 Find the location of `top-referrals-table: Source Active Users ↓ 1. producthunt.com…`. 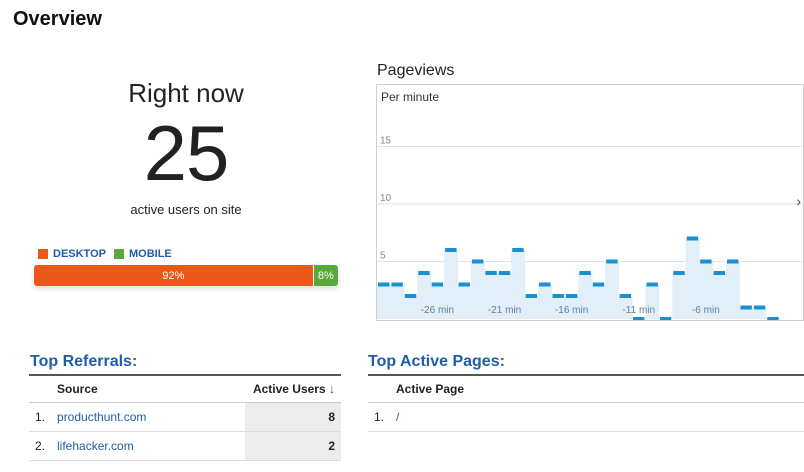

top-referrals-table: Source Active Users ↓ 1. producthunt.com… is located at coordinates (185, 417).